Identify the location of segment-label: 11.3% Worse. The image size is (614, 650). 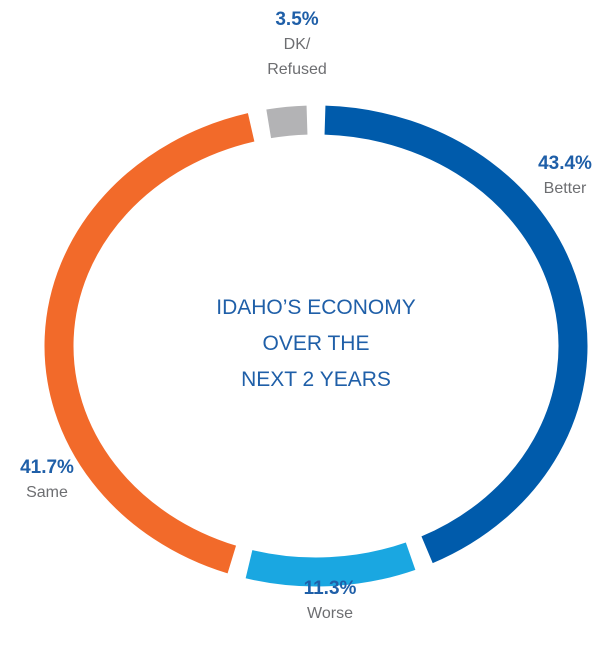
(330, 601).